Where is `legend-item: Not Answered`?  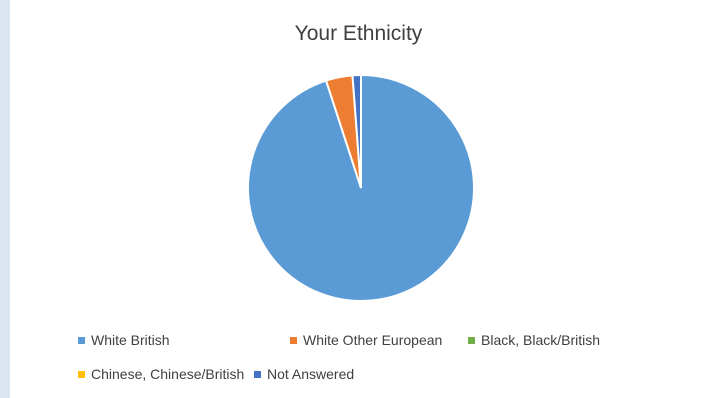
legend-item: Not Answered is located at coordinates (304, 374).